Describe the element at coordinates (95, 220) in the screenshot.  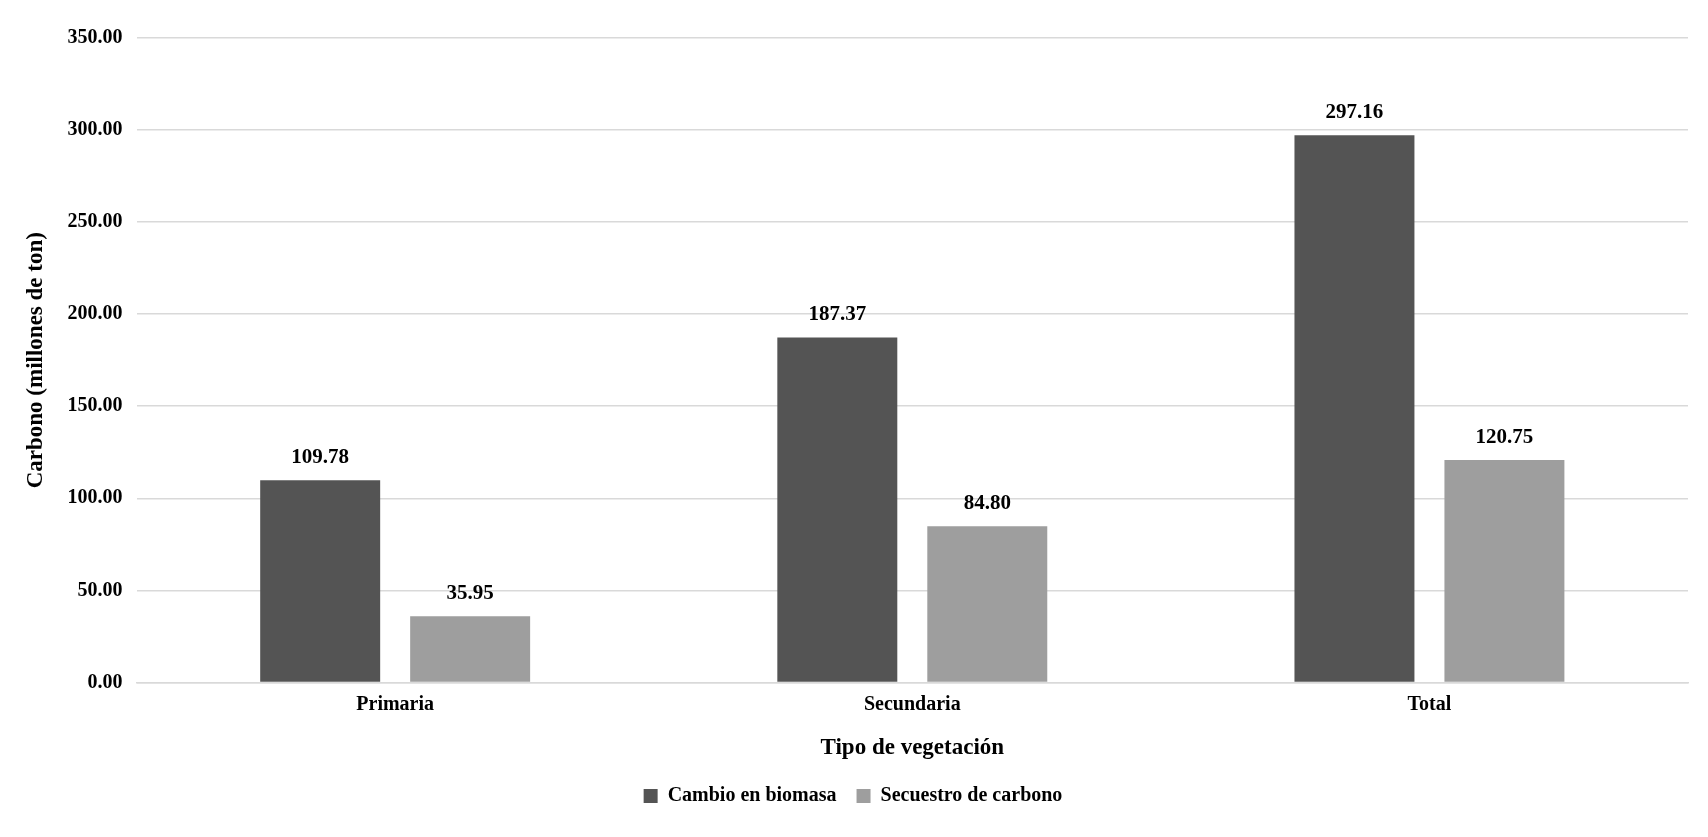
I see `y-tick-label: 250.00` at that location.